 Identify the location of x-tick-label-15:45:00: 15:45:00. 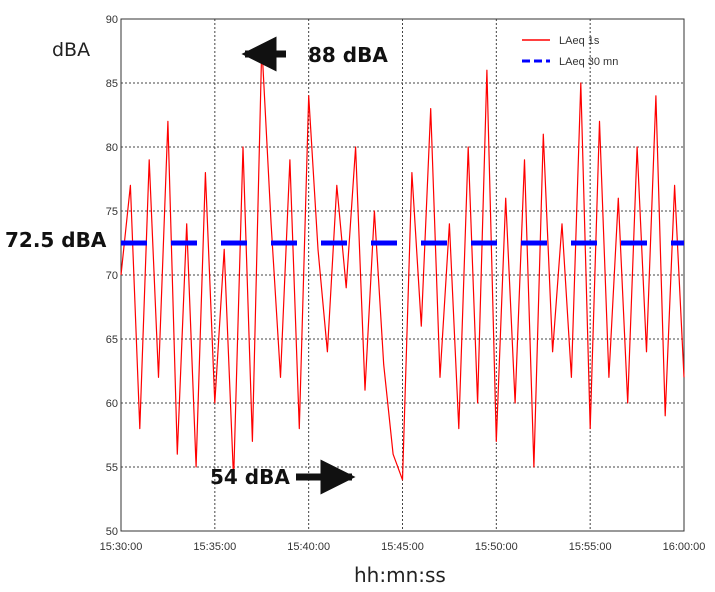
(402, 547).